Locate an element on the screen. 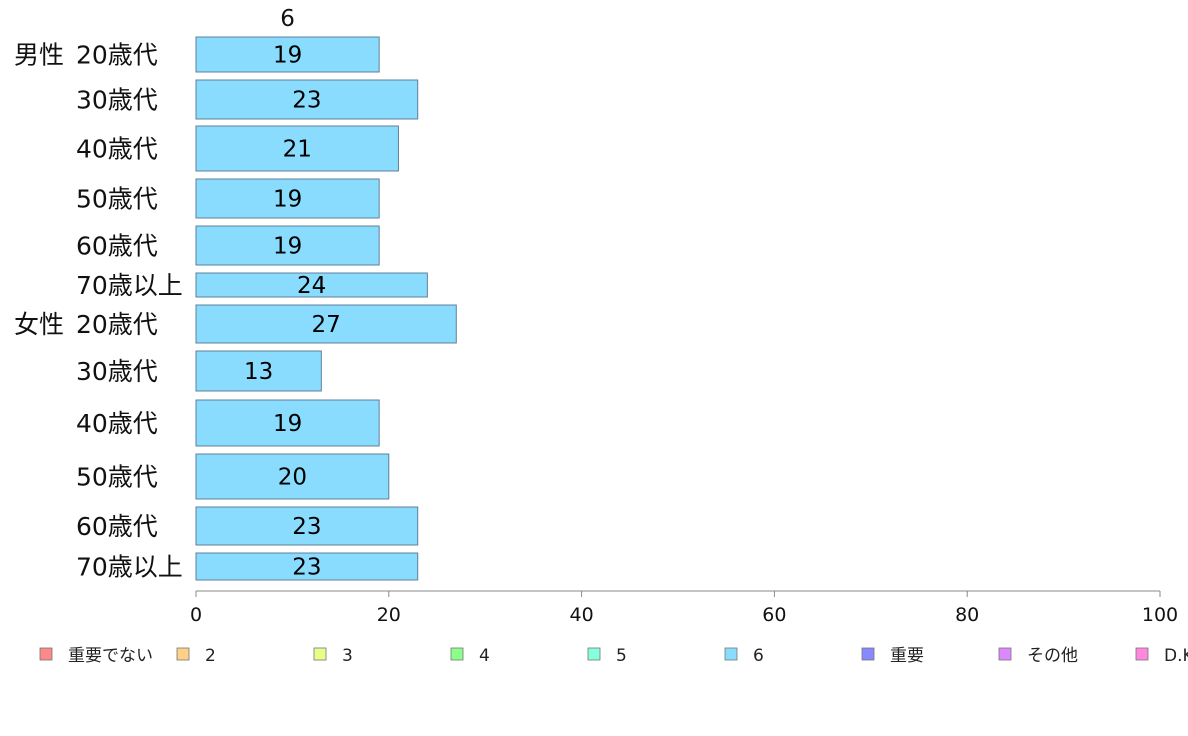  data-label: 13 is located at coordinates (258, 372).